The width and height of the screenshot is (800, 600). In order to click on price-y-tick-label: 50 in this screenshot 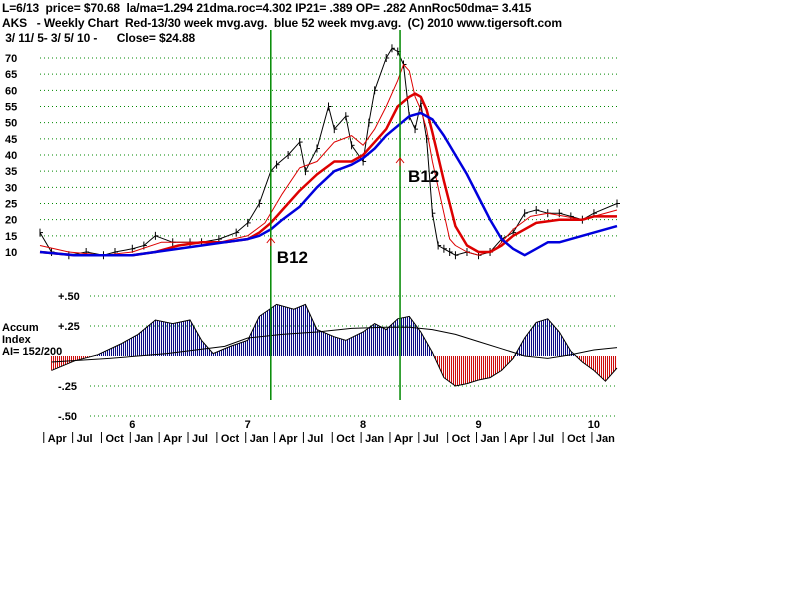, I will do `click(11, 124)`.